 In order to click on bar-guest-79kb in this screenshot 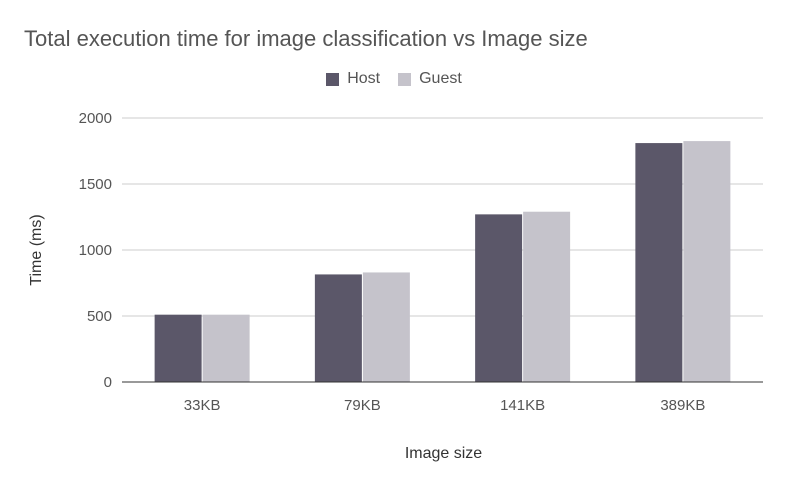, I will do `click(386, 327)`.